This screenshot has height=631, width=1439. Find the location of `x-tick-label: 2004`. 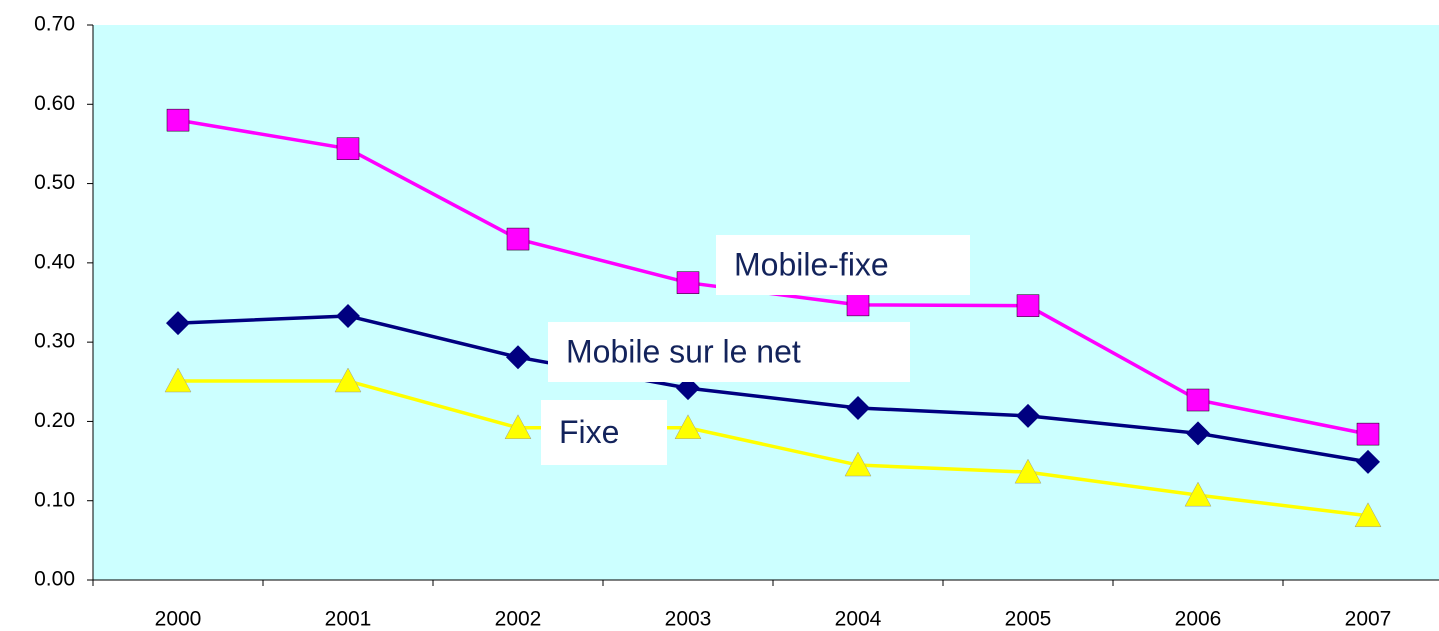

x-tick-label: 2004 is located at coordinates (858, 619).